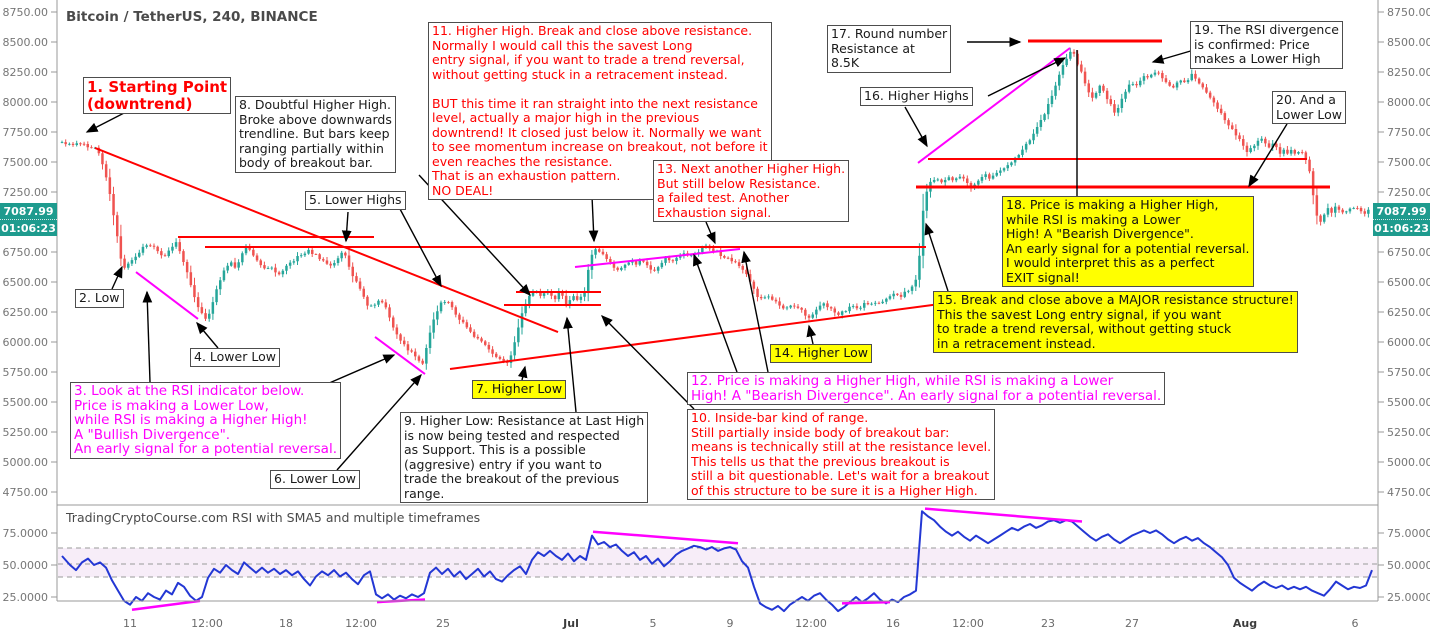  Describe the element at coordinates (25, 492) in the screenshot. I see `price-axis-label: 4750.00` at that location.